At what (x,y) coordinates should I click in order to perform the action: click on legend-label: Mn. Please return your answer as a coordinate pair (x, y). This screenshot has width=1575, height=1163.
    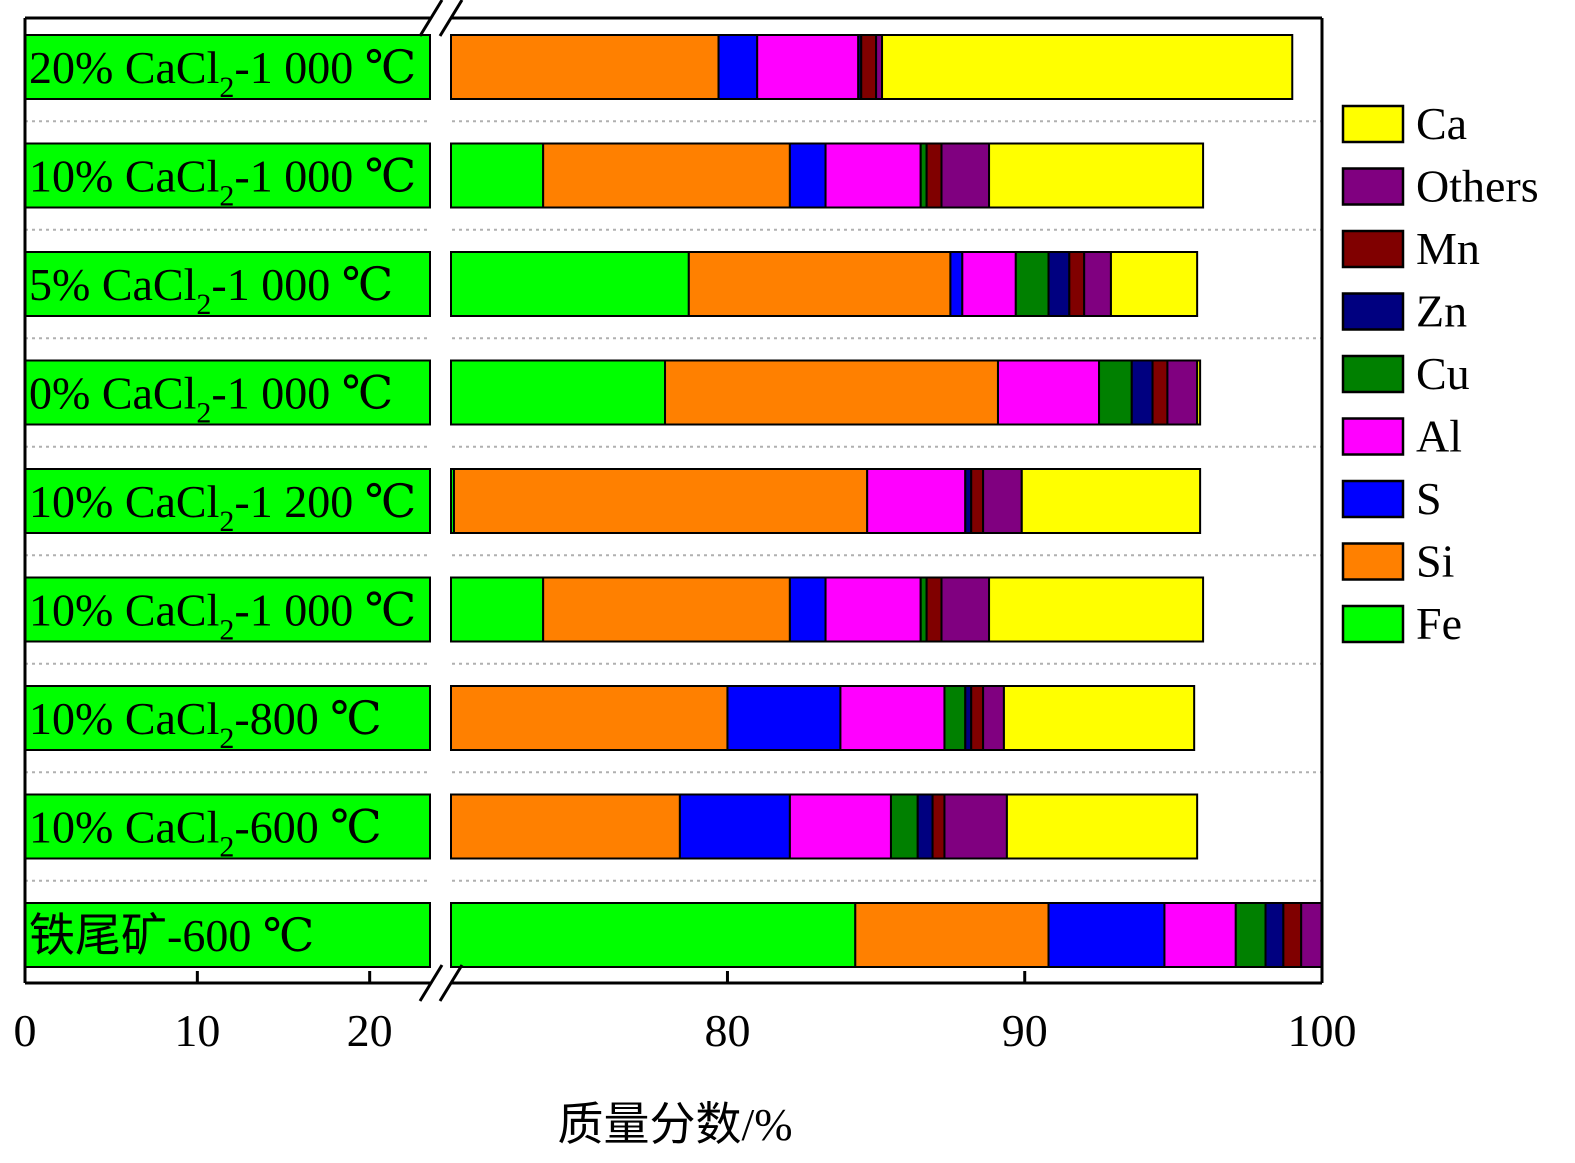
    Looking at the image, I should click on (1448, 248).